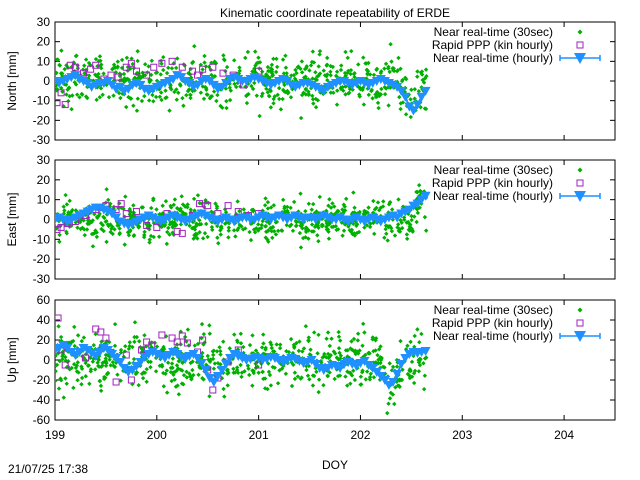  Describe the element at coordinates (493, 58) in the screenshot. I see `legend-label: Near real-time (hourly)` at that location.